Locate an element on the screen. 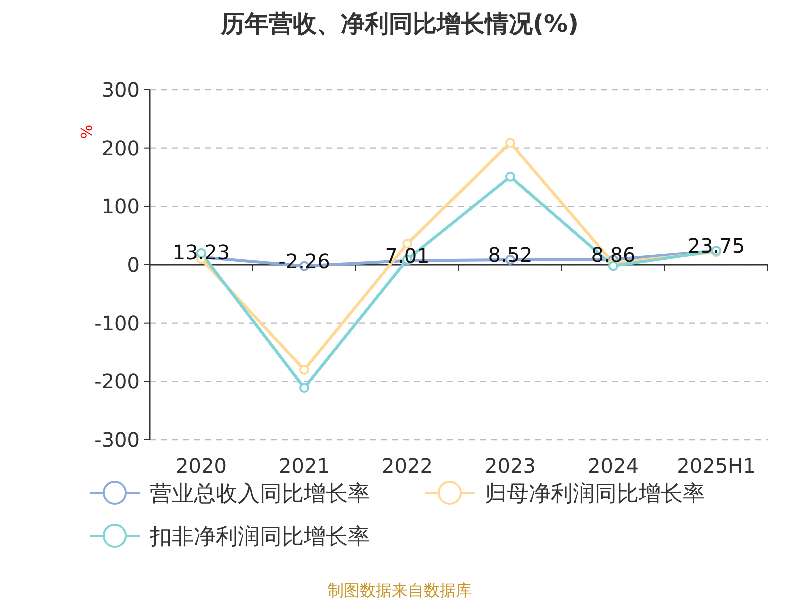 This screenshot has height=600, width=800. y-tick-label: 100 is located at coordinates (121, 206).